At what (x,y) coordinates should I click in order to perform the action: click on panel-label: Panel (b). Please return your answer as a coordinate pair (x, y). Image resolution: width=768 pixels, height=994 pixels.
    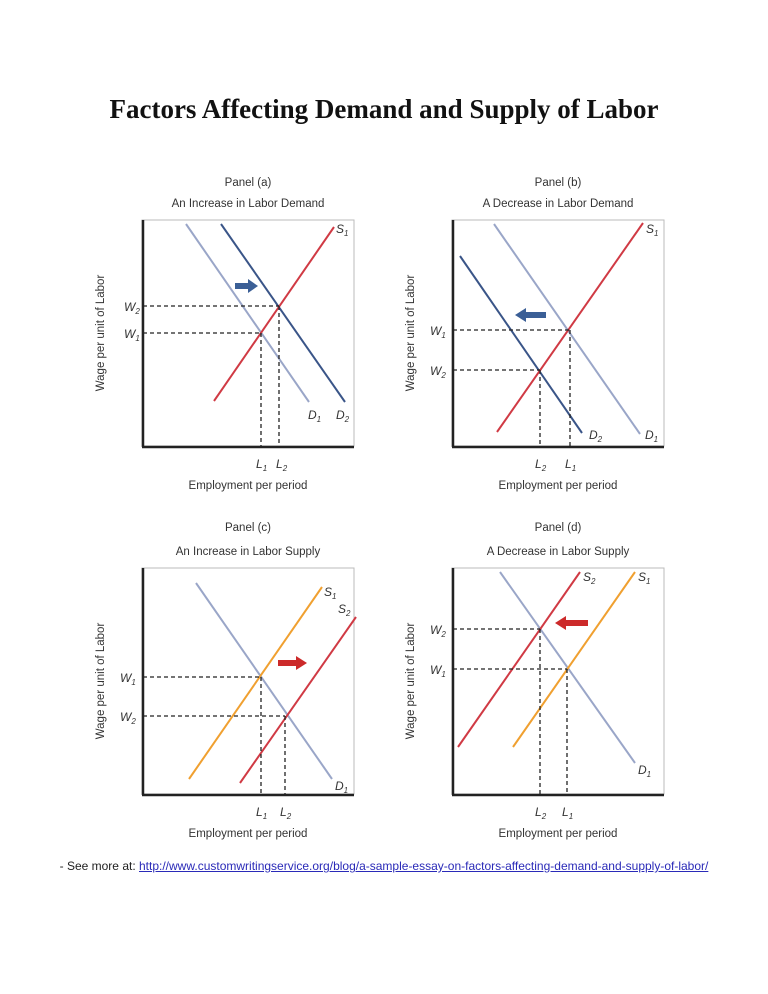
    Looking at the image, I should click on (558, 183).